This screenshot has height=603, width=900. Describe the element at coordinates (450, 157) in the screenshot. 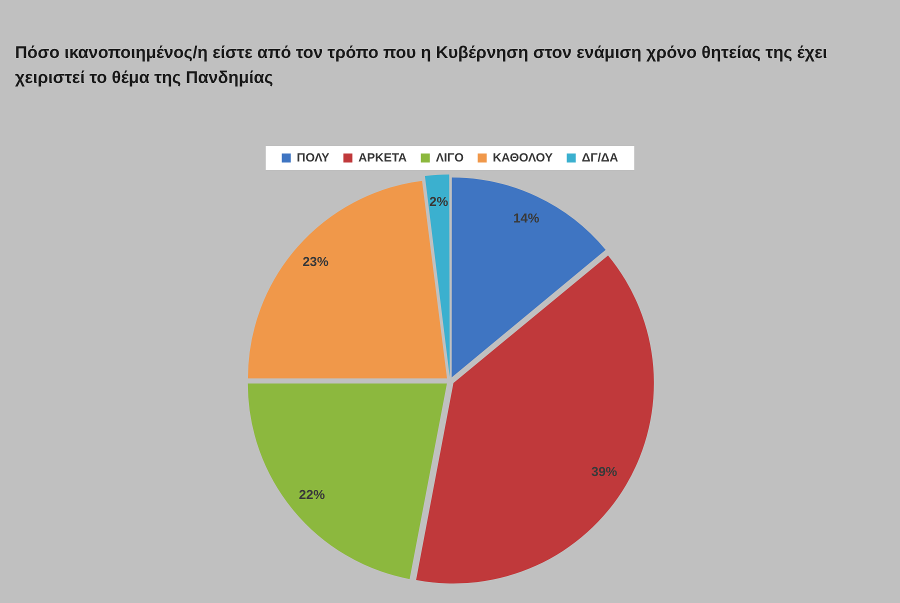

I see `legend-label: ΛΙΓΟ` at that location.